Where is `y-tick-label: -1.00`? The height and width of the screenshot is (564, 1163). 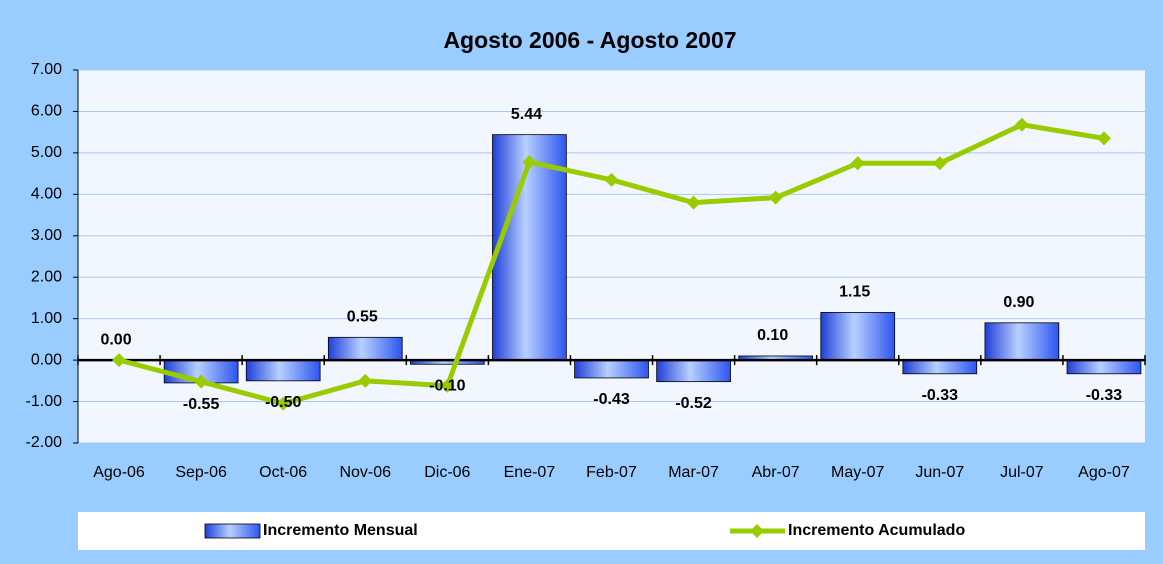 y-tick-label: -1.00 is located at coordinates (44, 401).